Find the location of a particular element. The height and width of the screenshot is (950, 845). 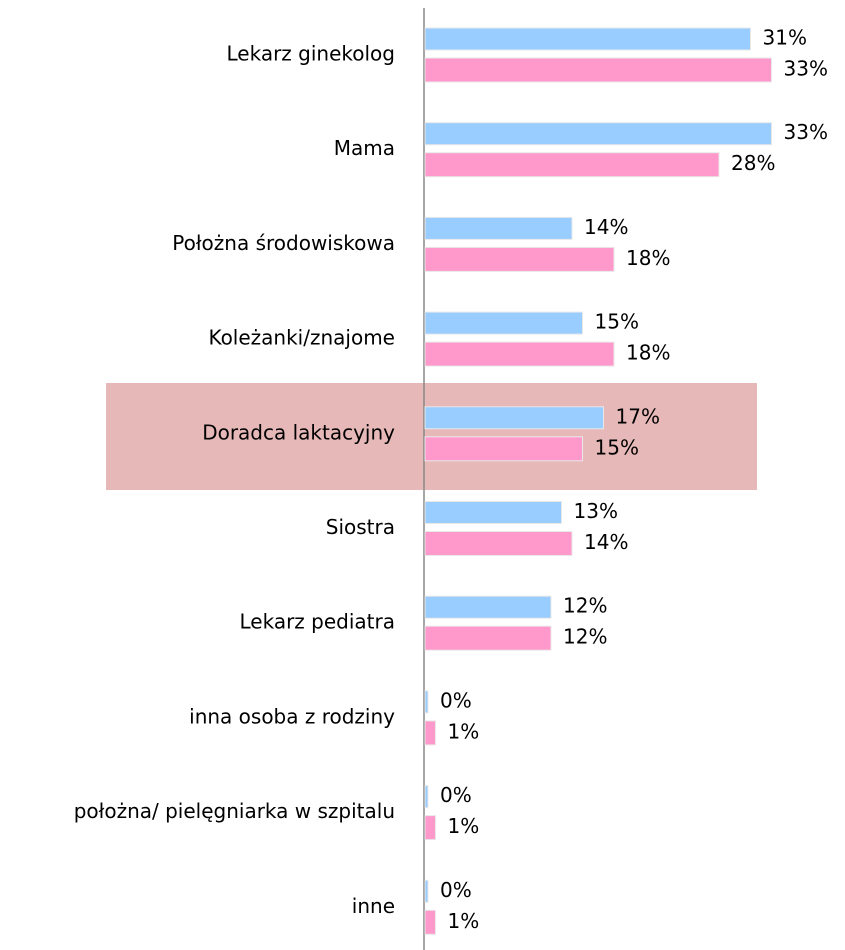

category-label: Lekarz ginekolog is located at coordinates (311, 54).